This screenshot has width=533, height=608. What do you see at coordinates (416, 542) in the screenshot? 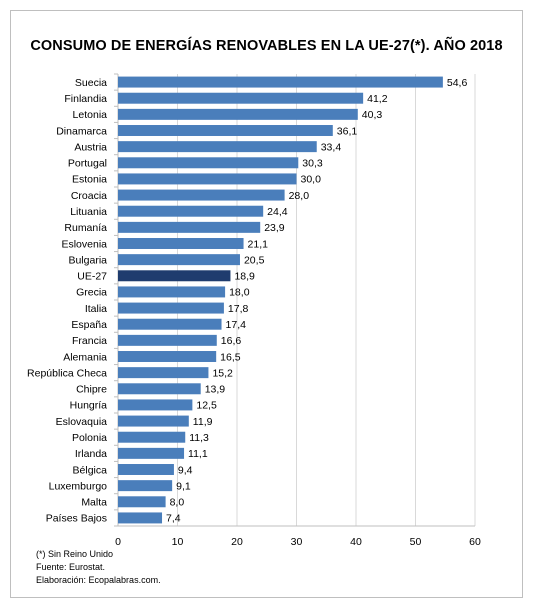
I see `x-tick-label: 50` at bounding box center [416, 542].